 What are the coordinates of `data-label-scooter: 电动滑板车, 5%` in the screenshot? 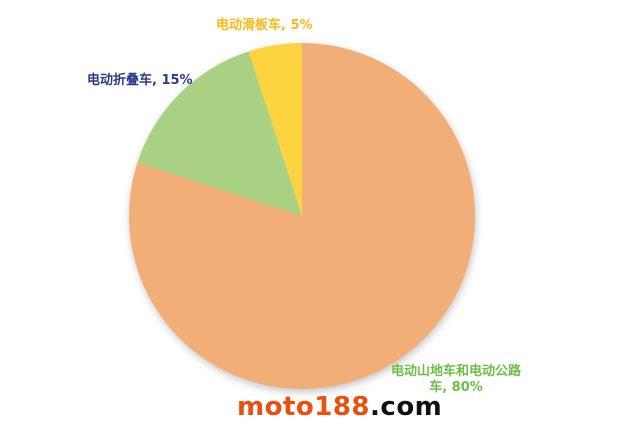 It's located at (264, 25).